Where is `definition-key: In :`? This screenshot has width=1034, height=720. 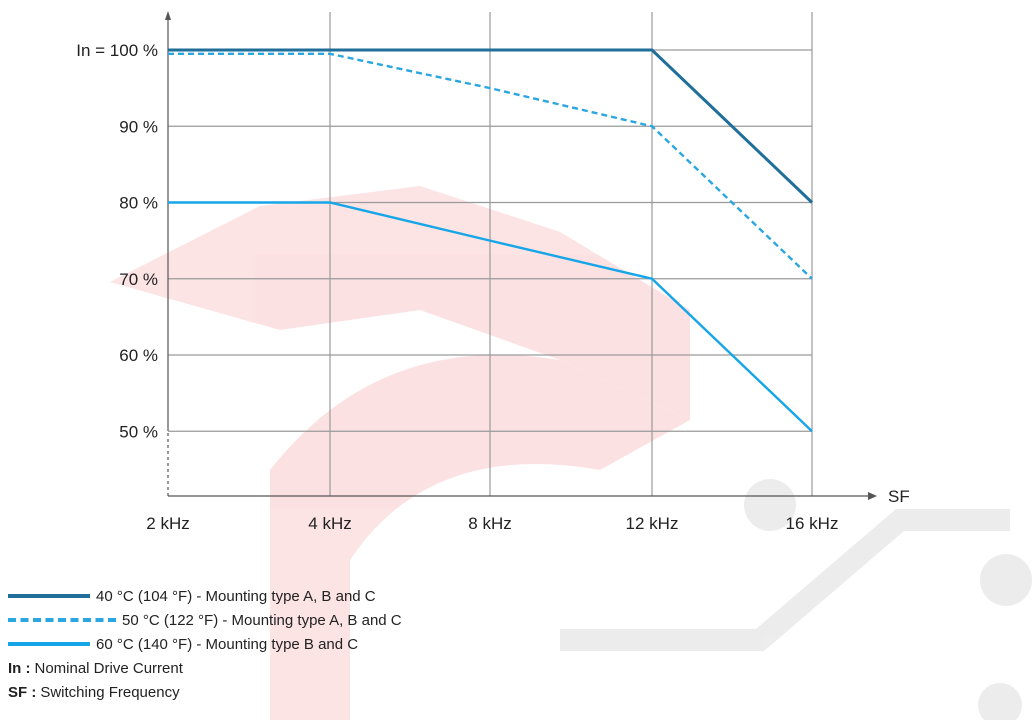
definition-key: In : is located at coordinates (19, 668).